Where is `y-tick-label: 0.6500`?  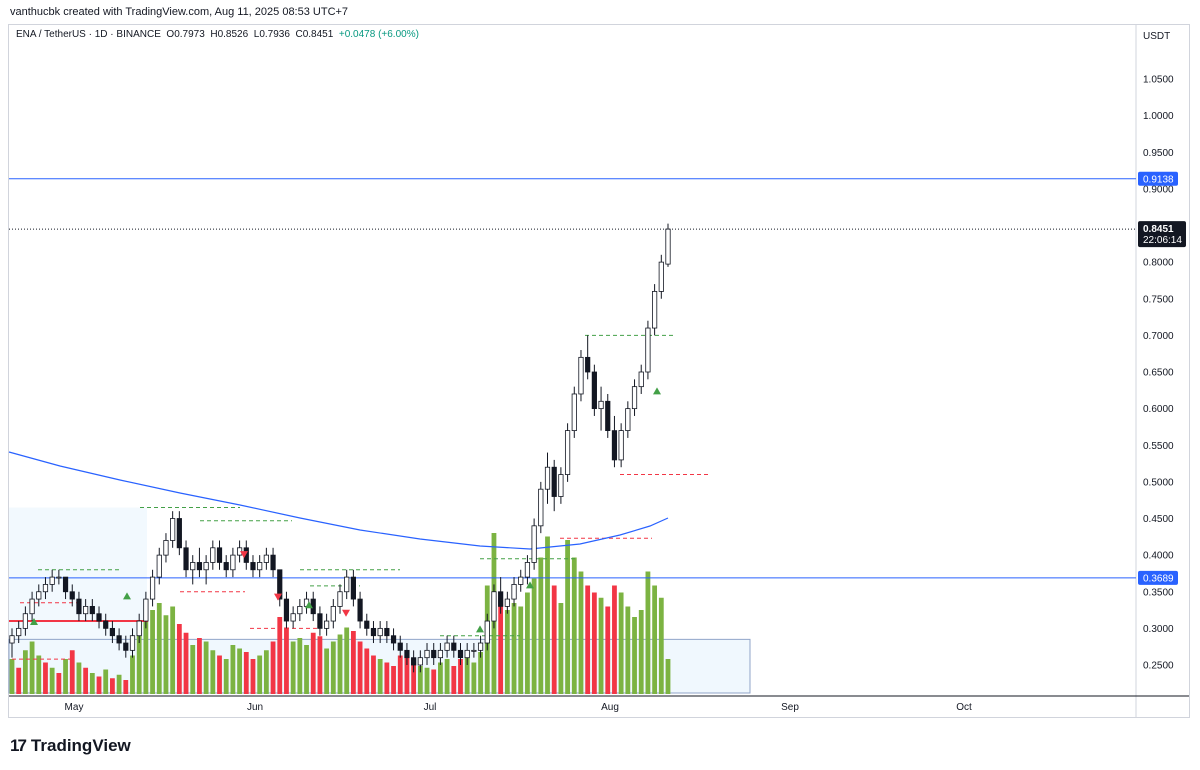 y-tick-label: 0.6500 is located at coordinates (1158, 373).